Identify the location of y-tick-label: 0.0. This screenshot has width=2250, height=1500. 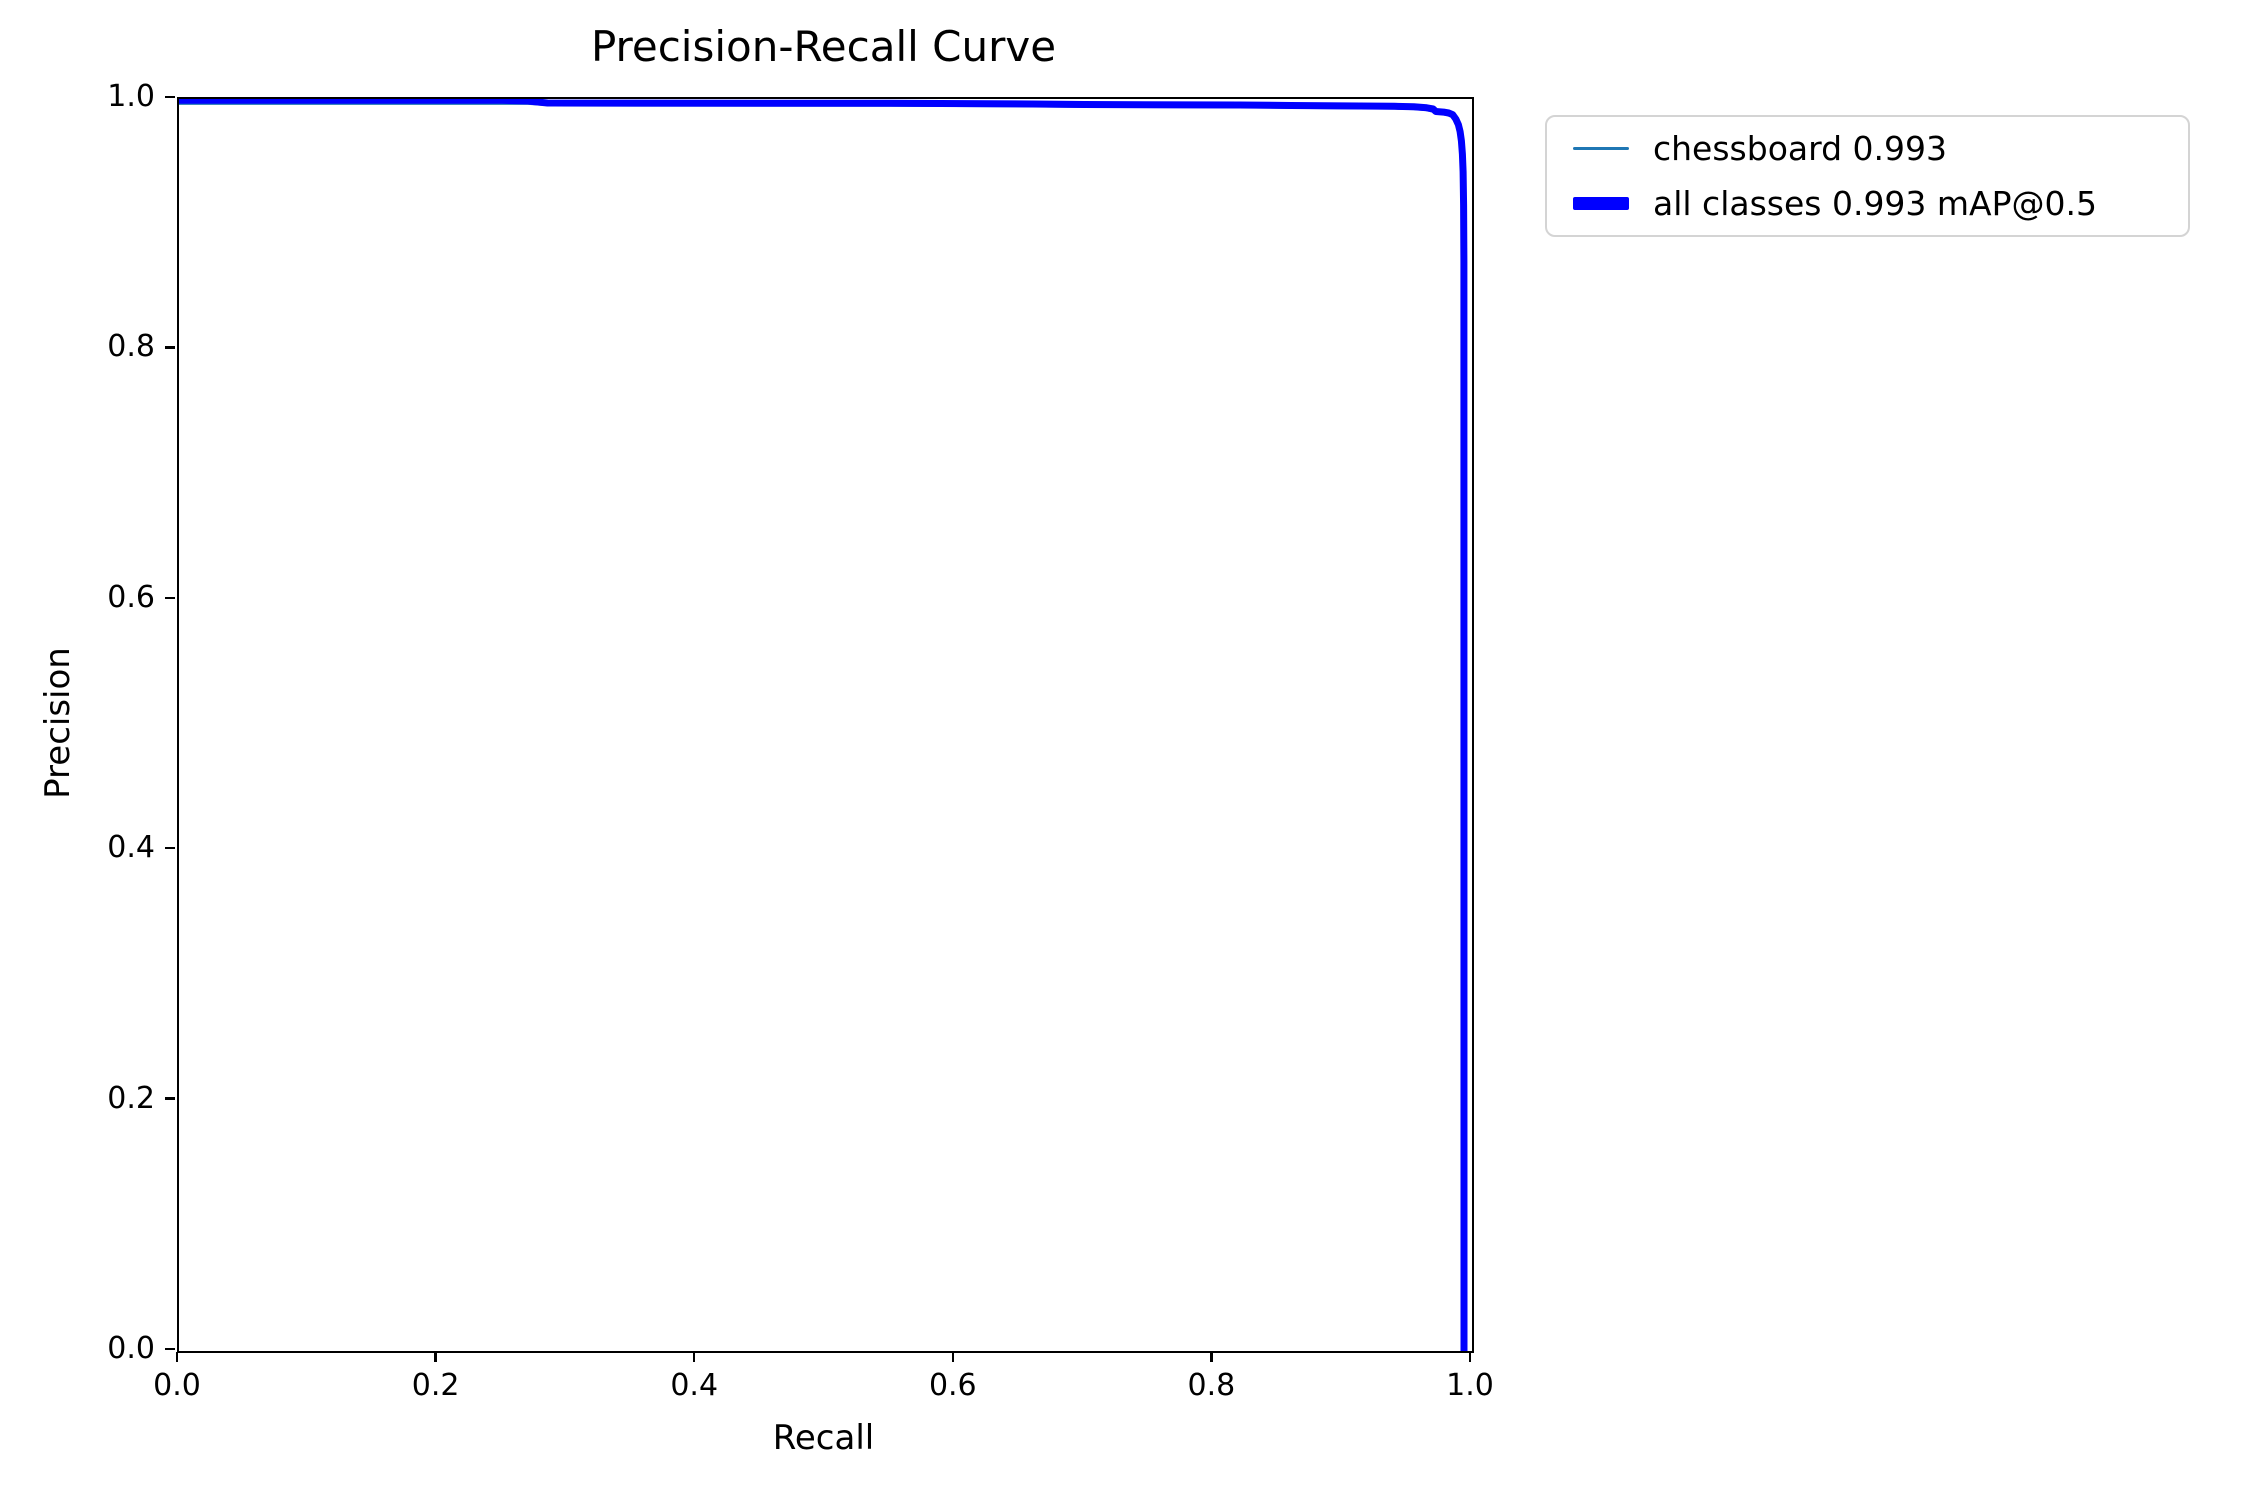
(131, 1348).